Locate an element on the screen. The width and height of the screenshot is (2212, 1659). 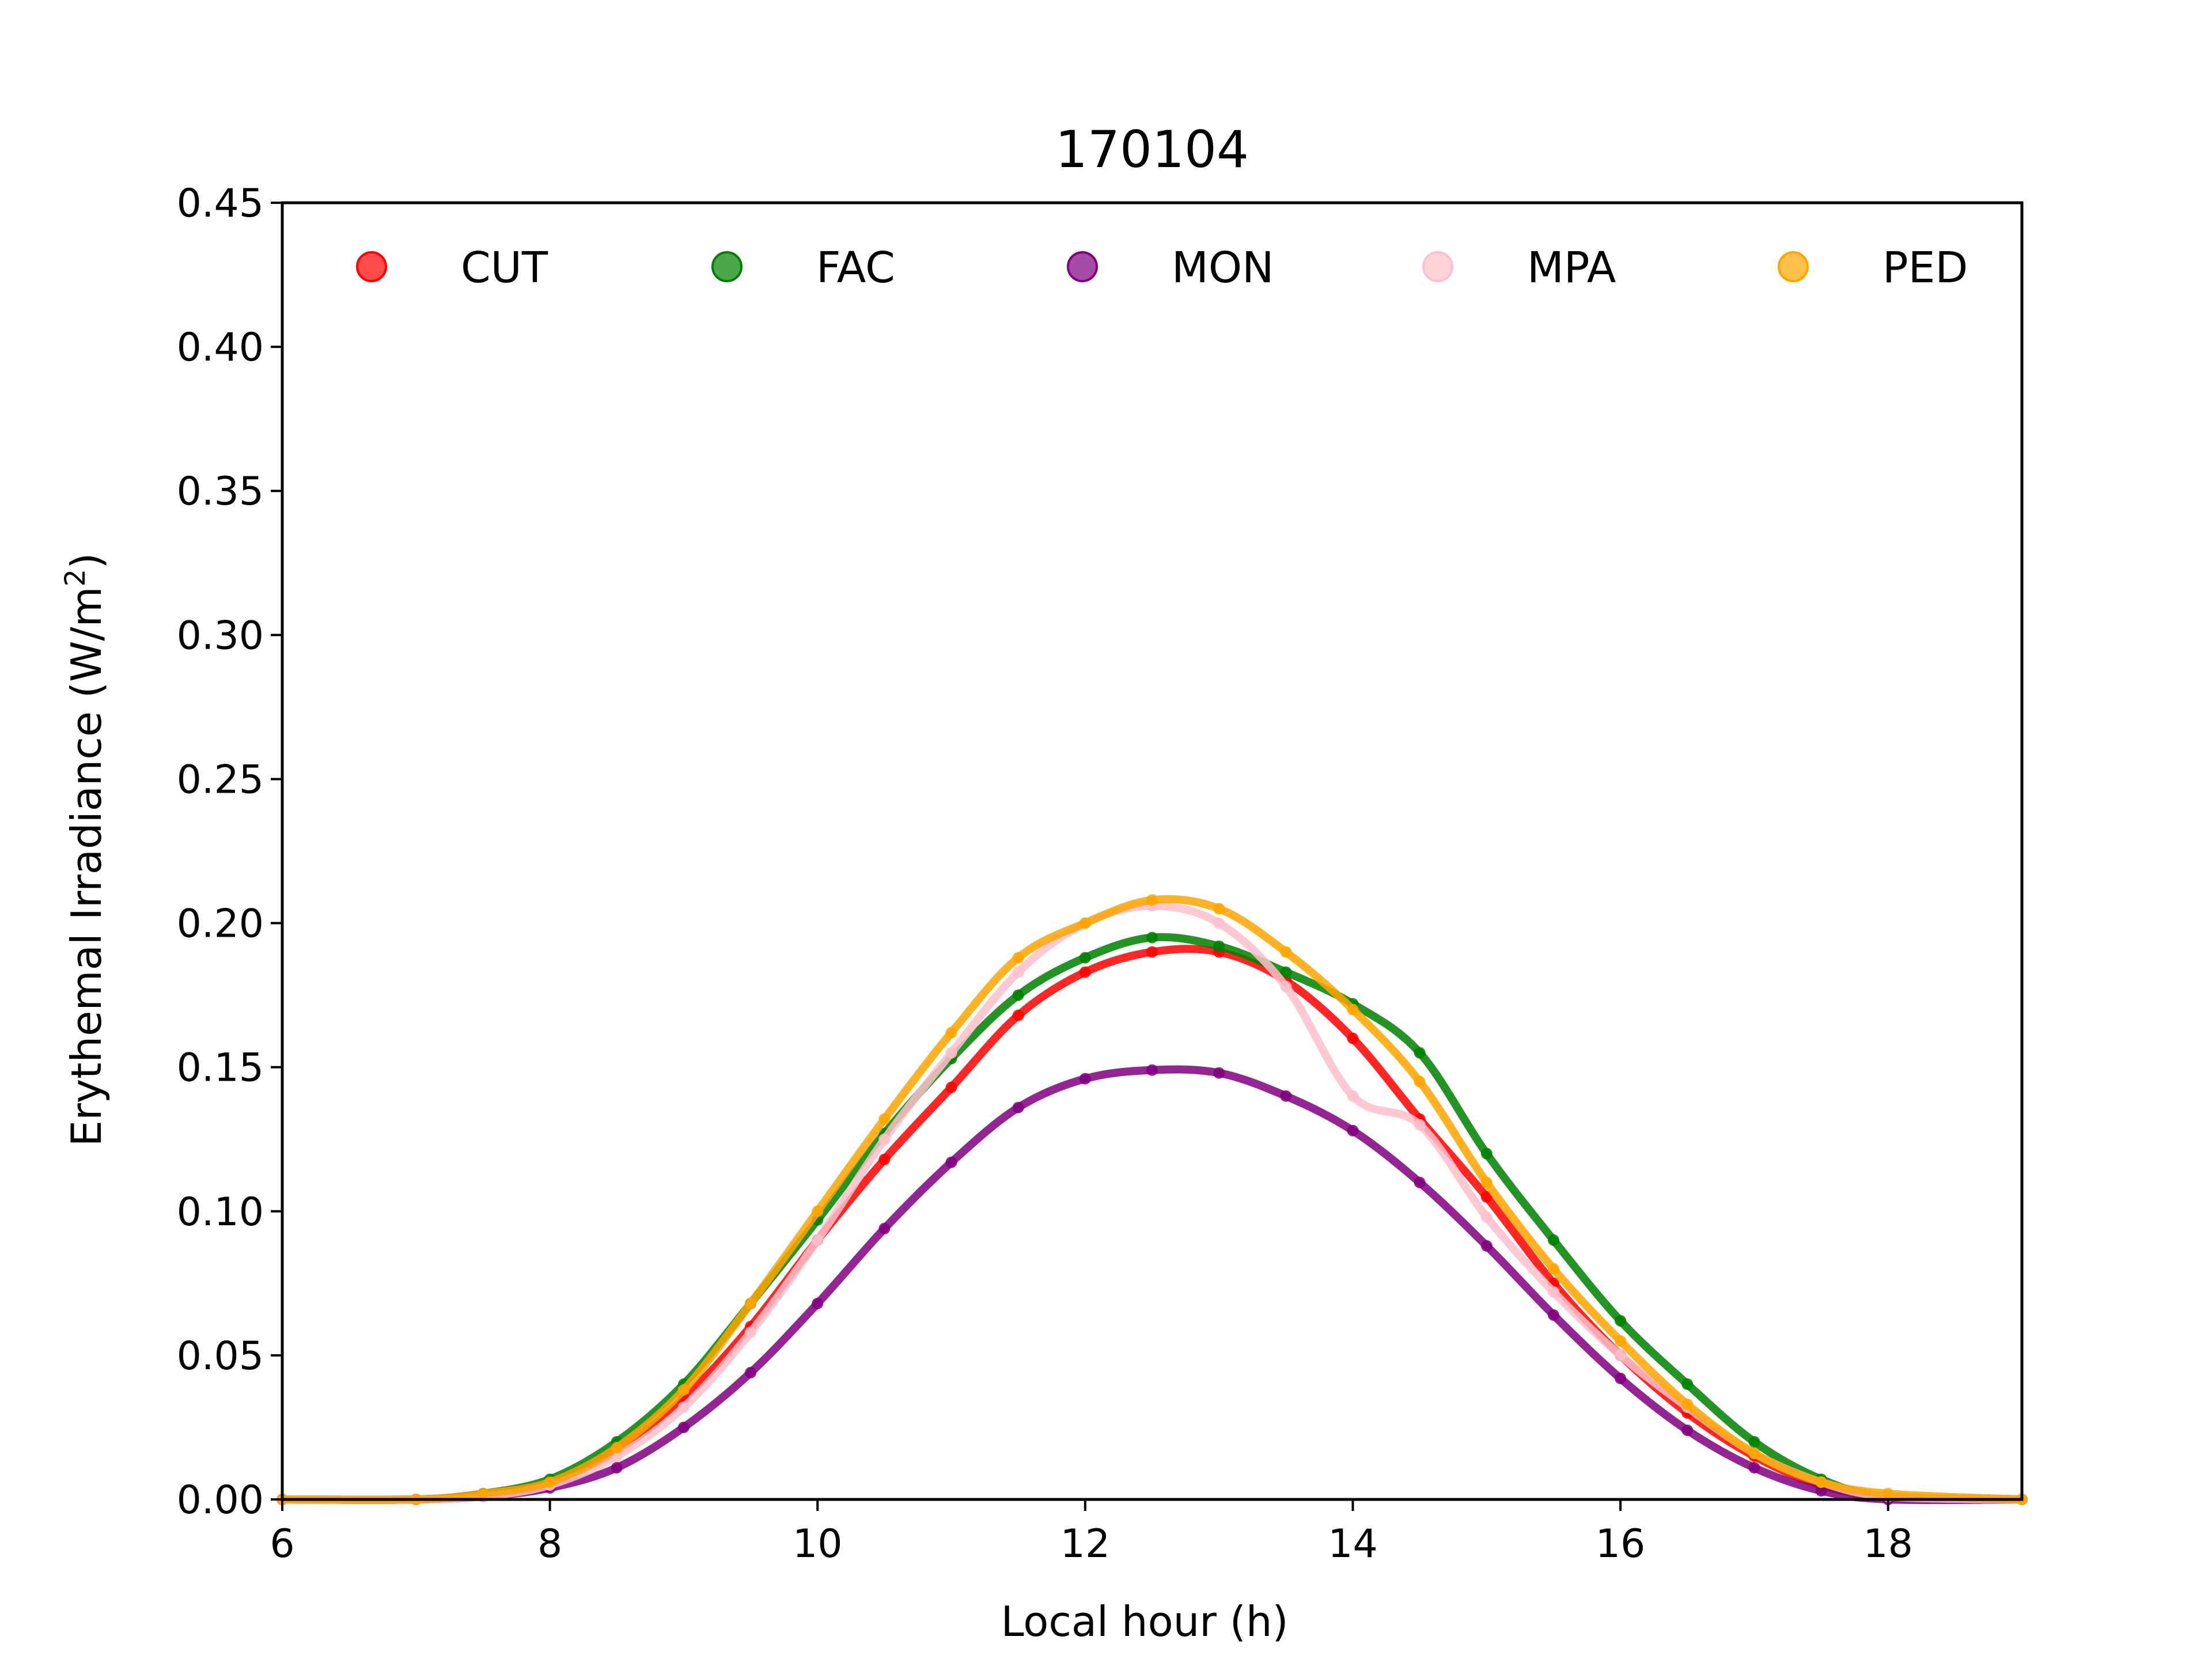
y-axis-label: Erythemal Irradiance (W/m2) is located at coordinates (85, 850).